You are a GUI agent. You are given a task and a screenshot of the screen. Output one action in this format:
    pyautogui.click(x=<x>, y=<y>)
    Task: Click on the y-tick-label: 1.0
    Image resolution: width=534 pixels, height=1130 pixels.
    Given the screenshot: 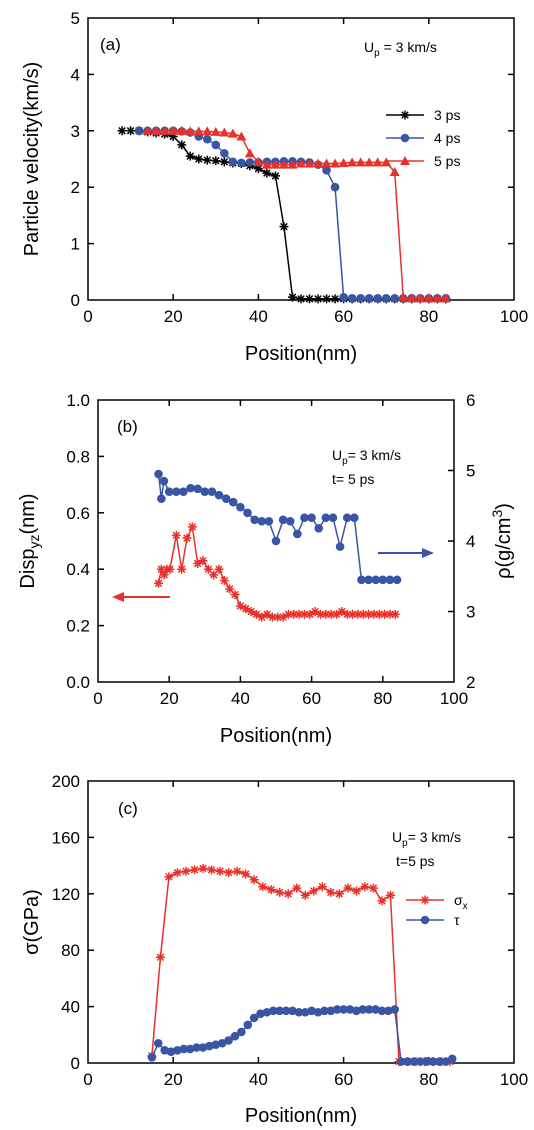 What is the action you would take?
    pyautogui.click(x=78, y=400)
    